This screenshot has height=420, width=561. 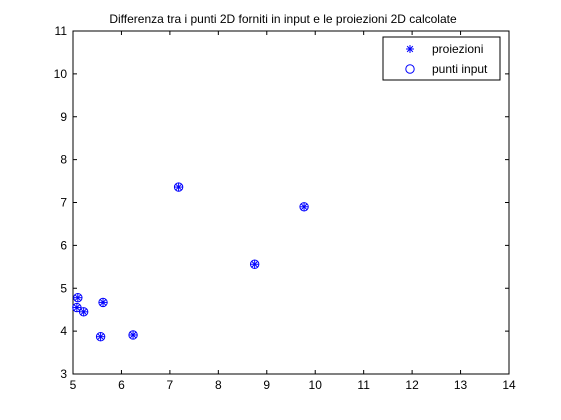 What do you see at coordinates (316, 385) in the screenshot?
I see `x-tick-label: 10` at bounding box center [316, 385].